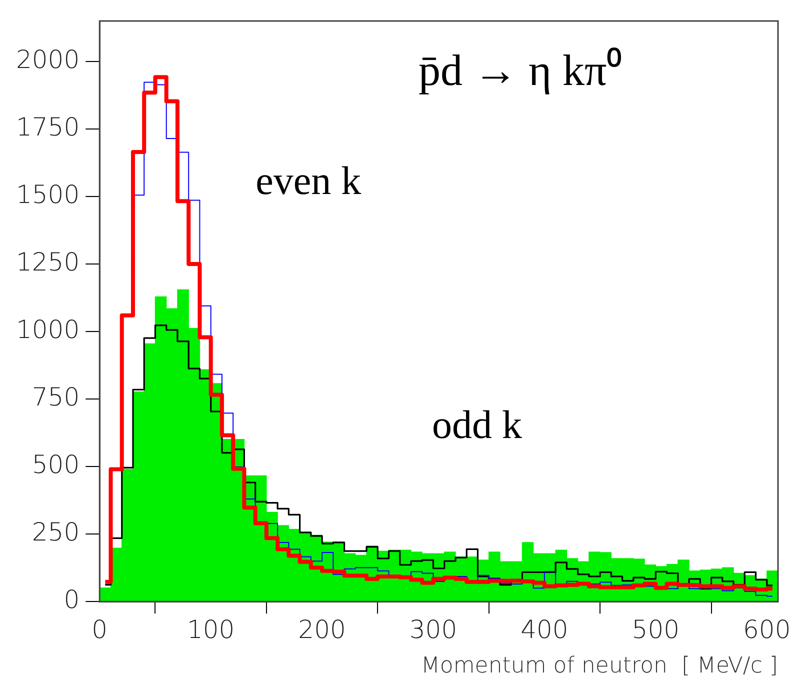 This screenshot has height=688, width=808. Describe the element at coordinates (767, 629) in the screenshot. I see `x-tick-label: 600` at that location.